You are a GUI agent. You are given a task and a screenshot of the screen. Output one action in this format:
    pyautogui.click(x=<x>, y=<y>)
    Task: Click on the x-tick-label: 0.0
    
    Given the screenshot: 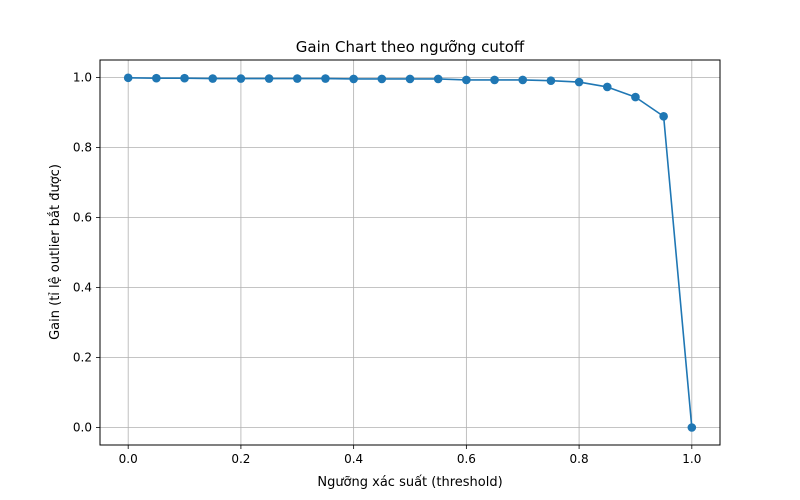 What is the action you would take?
    pyautogui.click(x=128, y=459)
    